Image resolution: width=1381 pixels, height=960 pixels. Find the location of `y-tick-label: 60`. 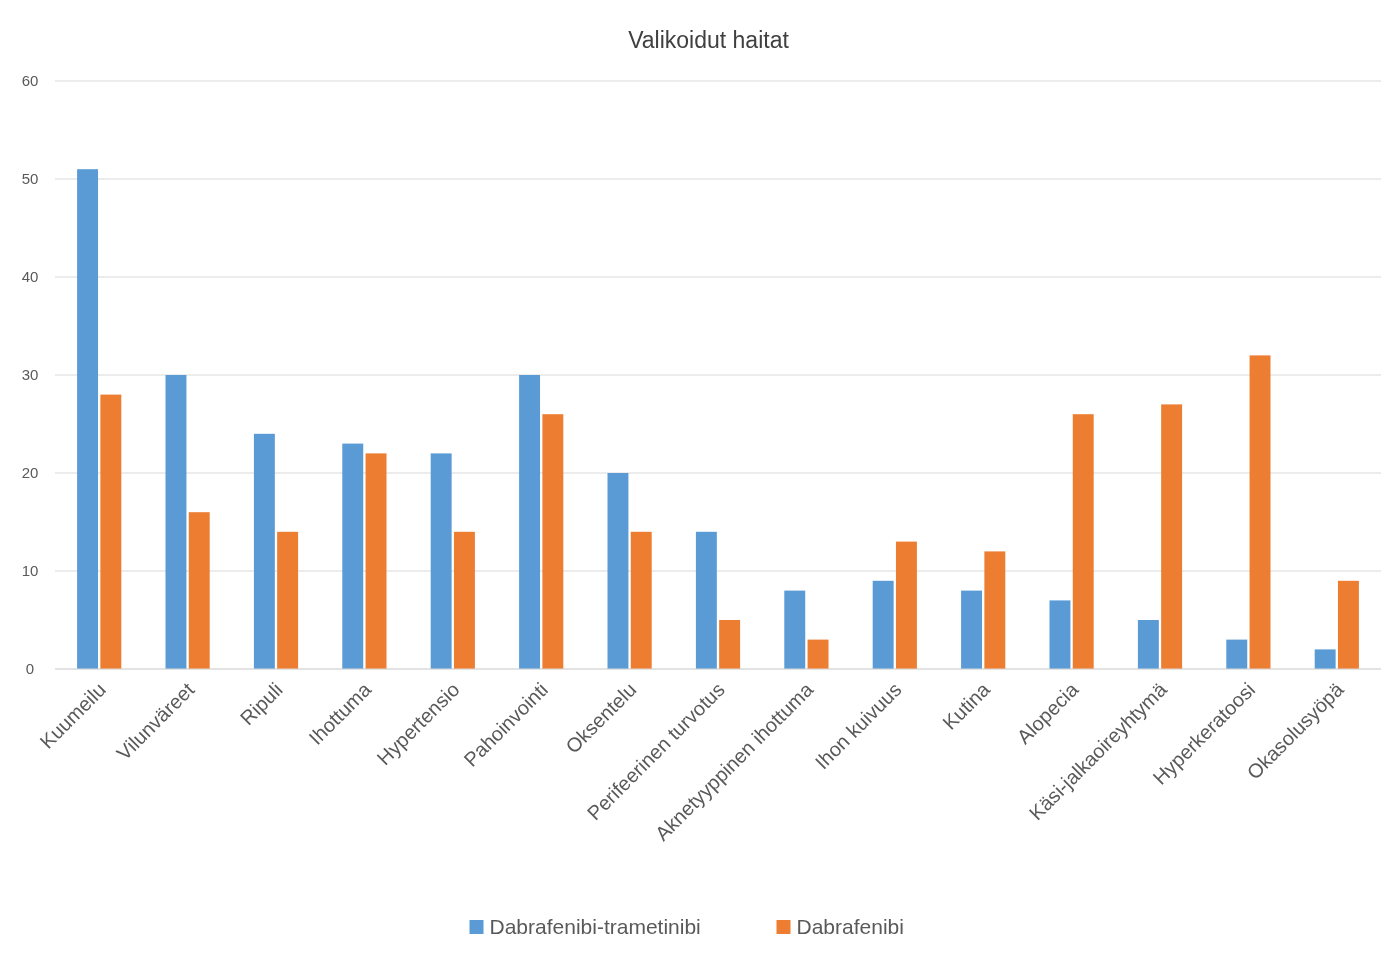

y-tick-label: 60 is located at coordinates (30, 80).